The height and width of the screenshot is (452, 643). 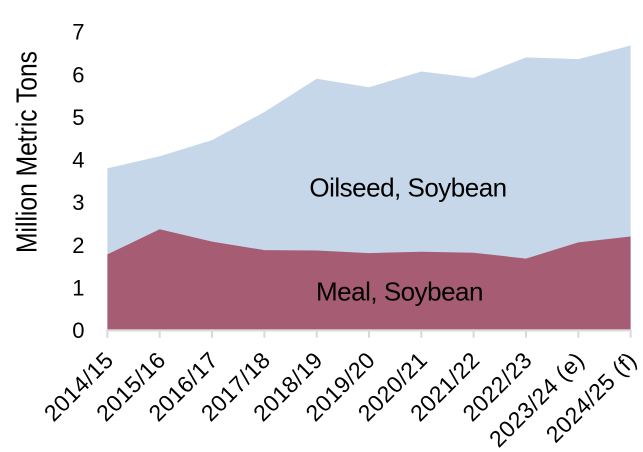 What do you see at coordinates (407, 188) in the screenshot?
I see `svg-text: Oilseed, Soybean` at bounding box center [407, 188].